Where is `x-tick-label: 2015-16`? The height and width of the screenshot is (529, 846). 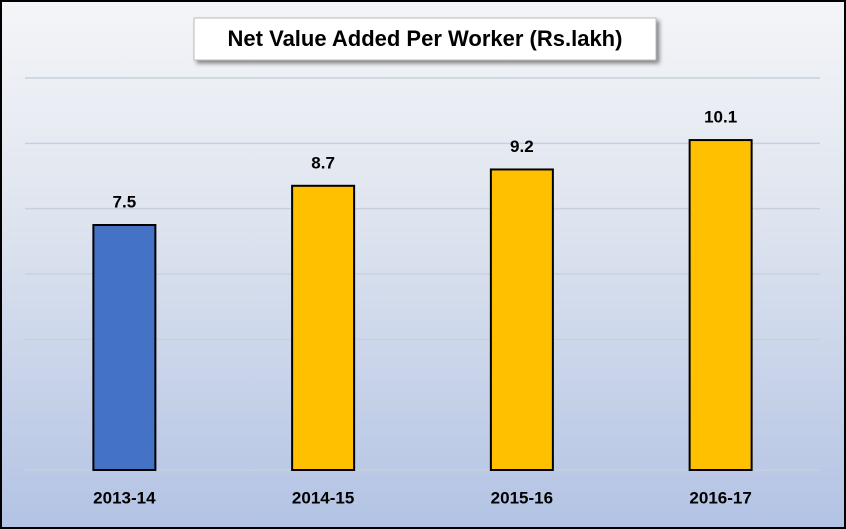
x-tick-label: 2015-16 is located at coordinates (522, 497).